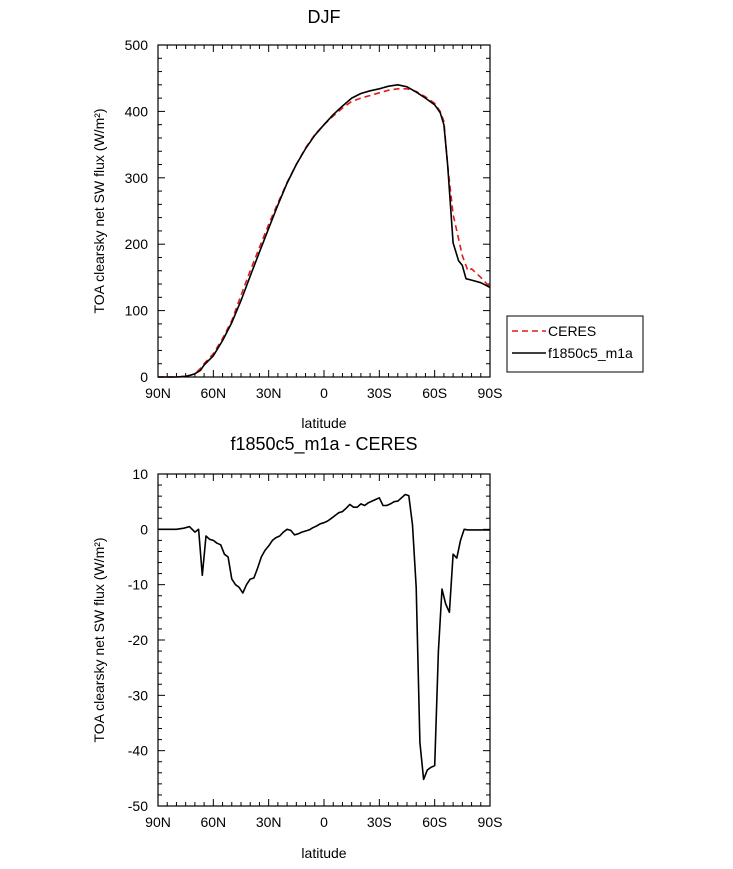 Image resolution: width=733 pixels, height=869 pixels. What do you see at coordinates (138, 751) in the screenshot?
I see `y-tick-label: -40` at bounding box center [138, 751].